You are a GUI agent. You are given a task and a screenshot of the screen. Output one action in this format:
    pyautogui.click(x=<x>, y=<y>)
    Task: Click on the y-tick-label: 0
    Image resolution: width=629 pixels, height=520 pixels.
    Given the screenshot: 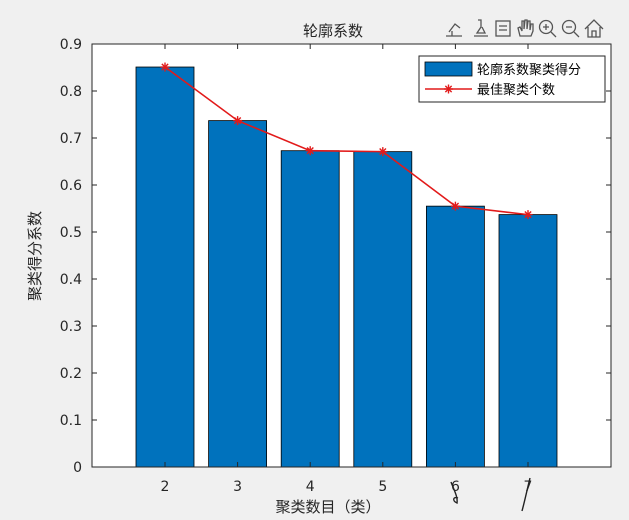 What is the action you would take?
    pyautogui.click(x=77, y=468)
    